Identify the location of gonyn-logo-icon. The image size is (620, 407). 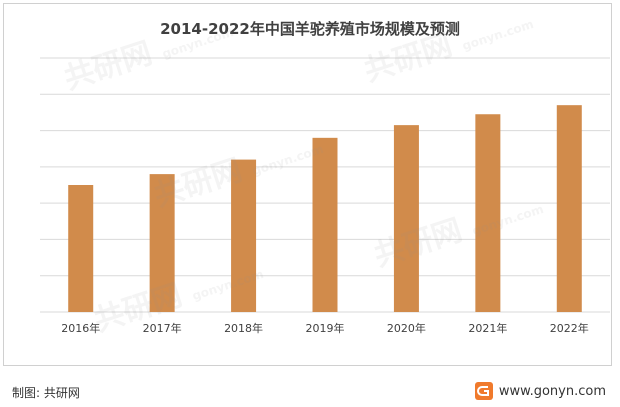
(483, 391).